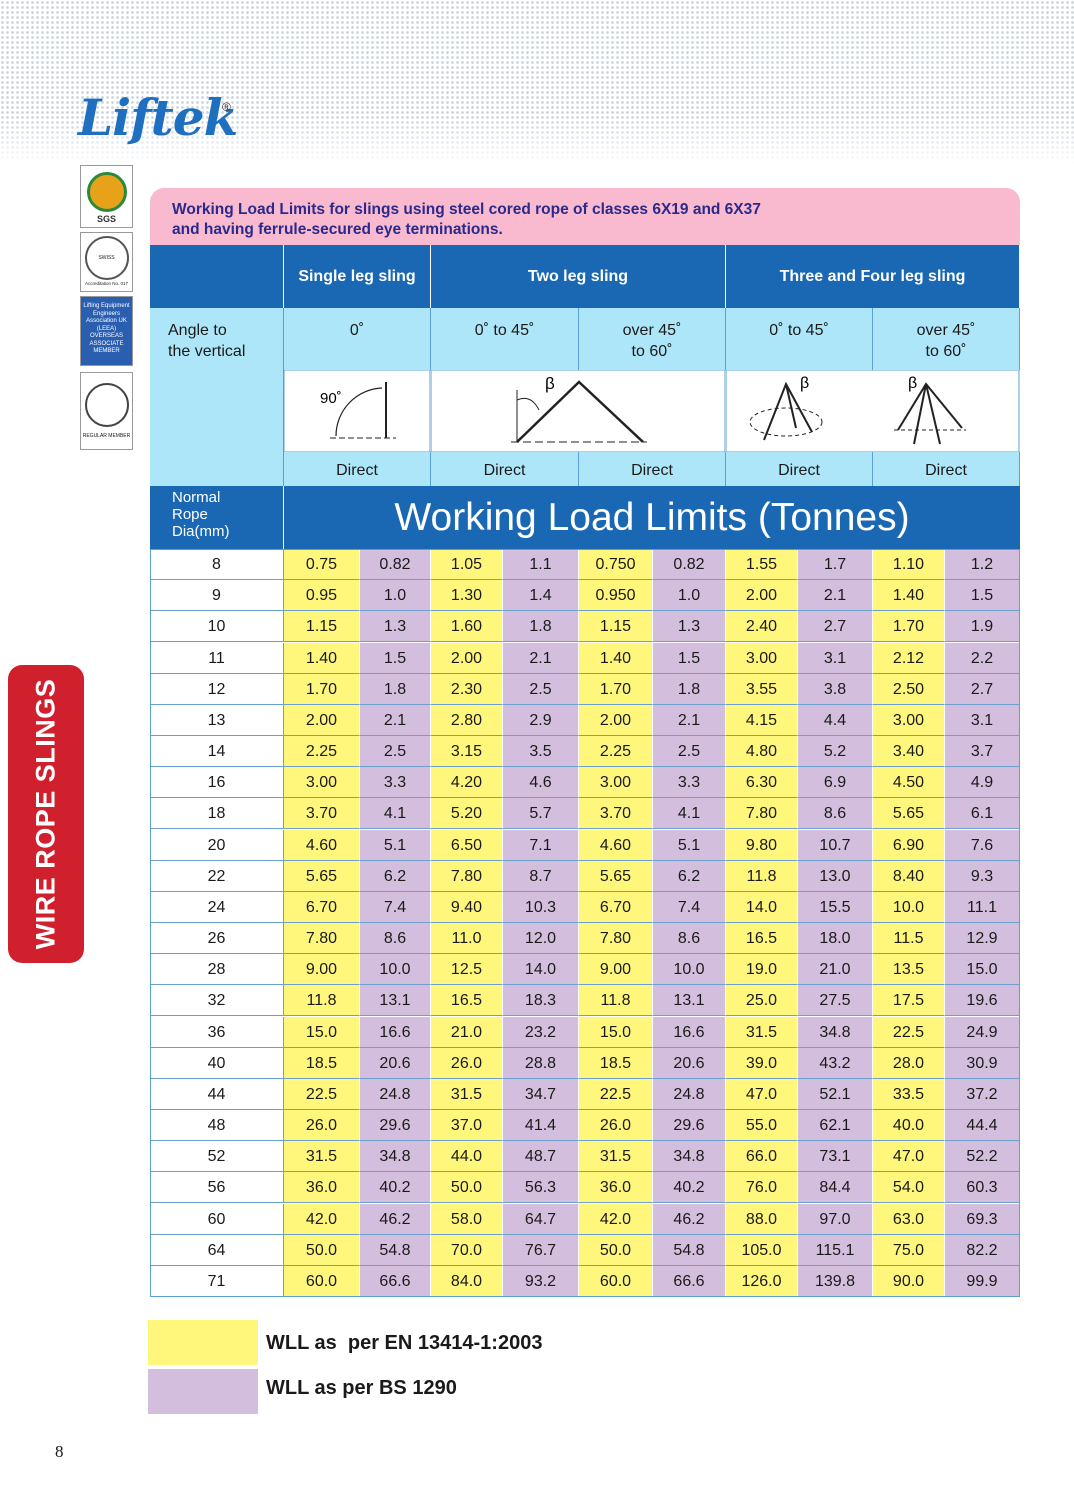 Image resolution: width=1074 pixels, height=1495 pixels. Describe the element at coordinates (322, 1188) in the screenshot. I see `wll-cell: 36.0` at that location.